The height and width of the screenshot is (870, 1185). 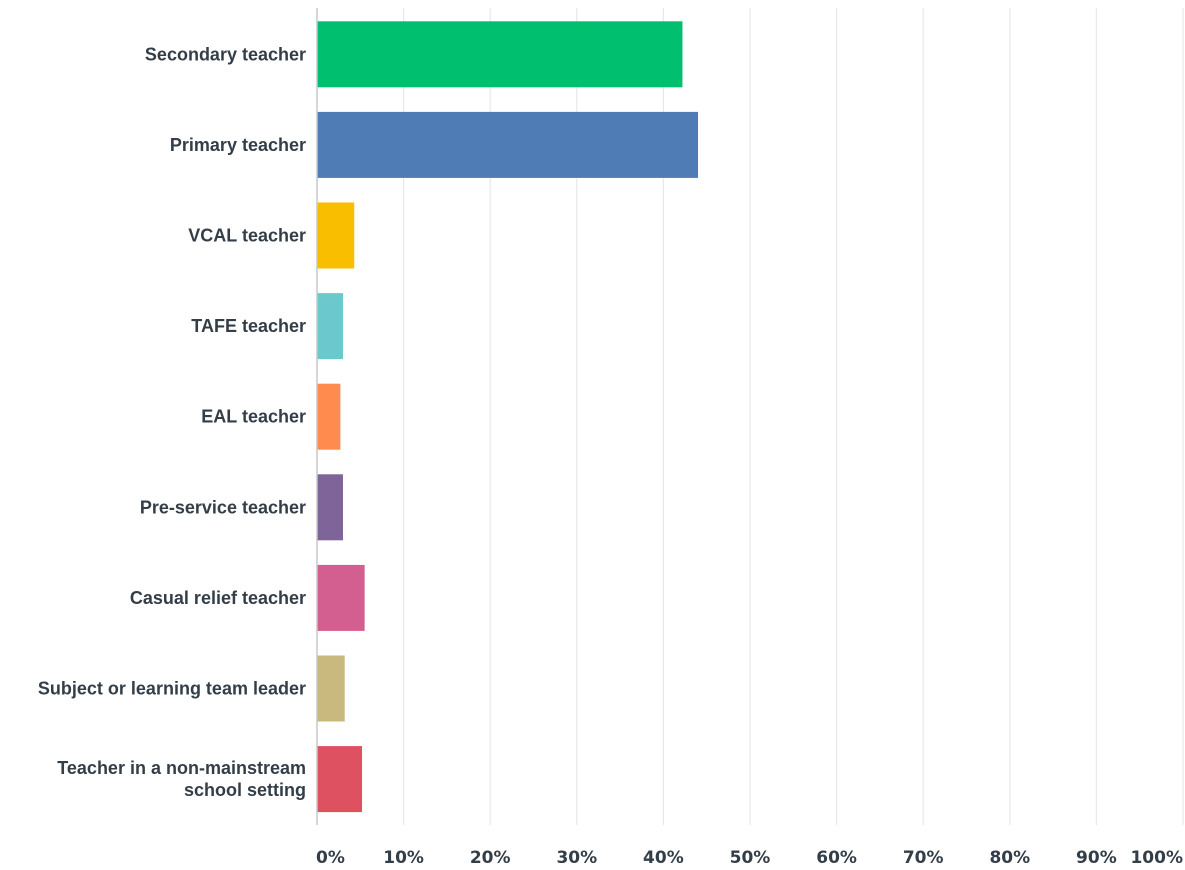 I want to click on category-label: EAL teacher, so click(x=253, y=417).